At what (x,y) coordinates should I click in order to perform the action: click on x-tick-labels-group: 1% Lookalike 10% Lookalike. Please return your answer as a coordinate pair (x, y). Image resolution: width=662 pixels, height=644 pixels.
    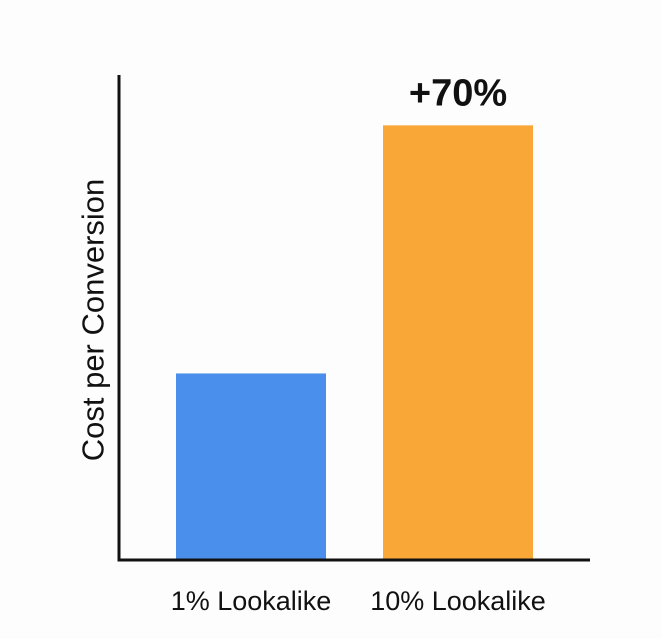
    Looking at the image, I should click on (358, 601).